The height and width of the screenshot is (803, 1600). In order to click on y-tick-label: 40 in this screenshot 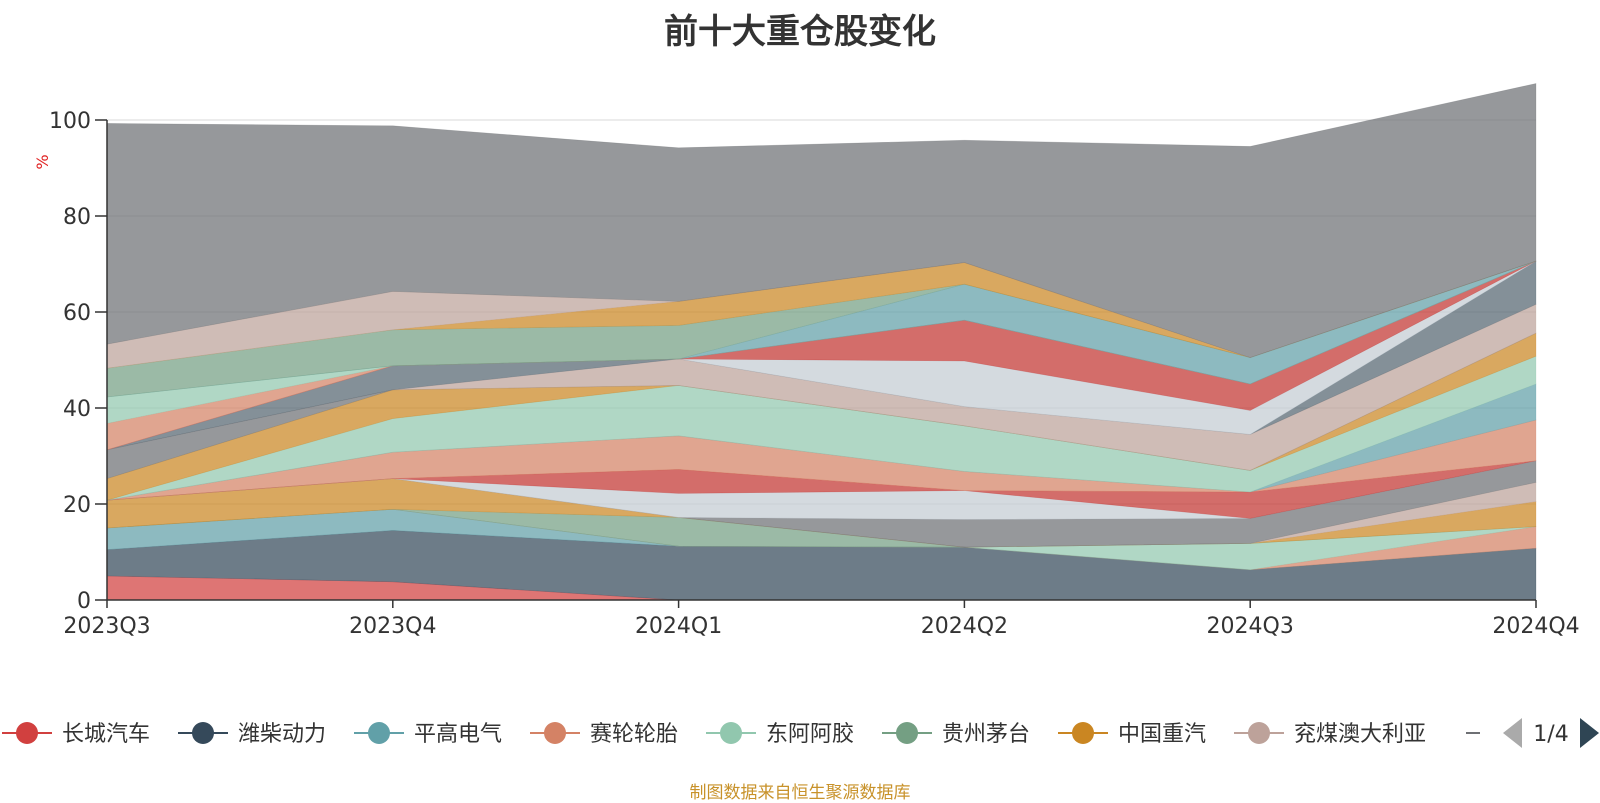, I will do `click(77, 409)`.